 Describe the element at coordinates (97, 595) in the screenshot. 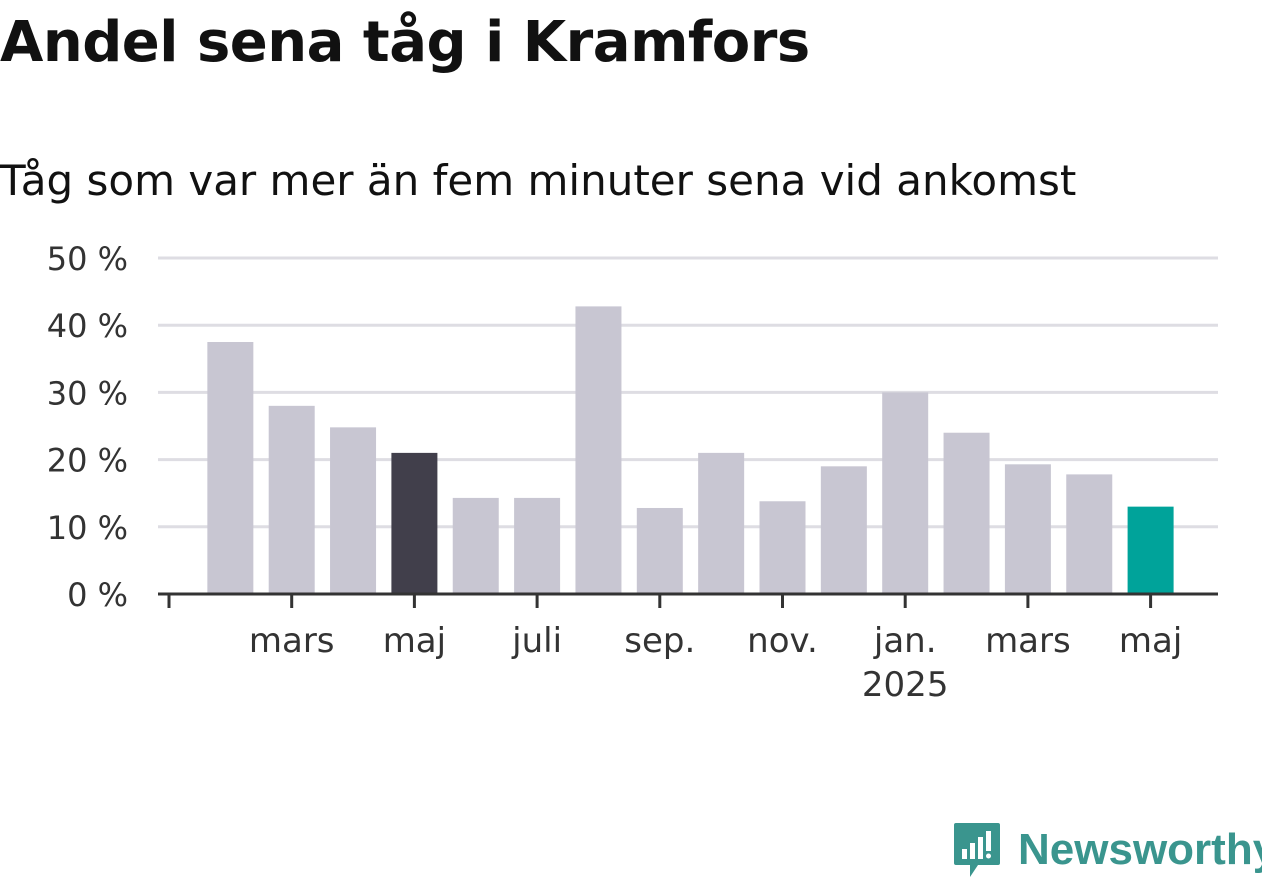

I see `y-tick-label: 0 %` at that location.